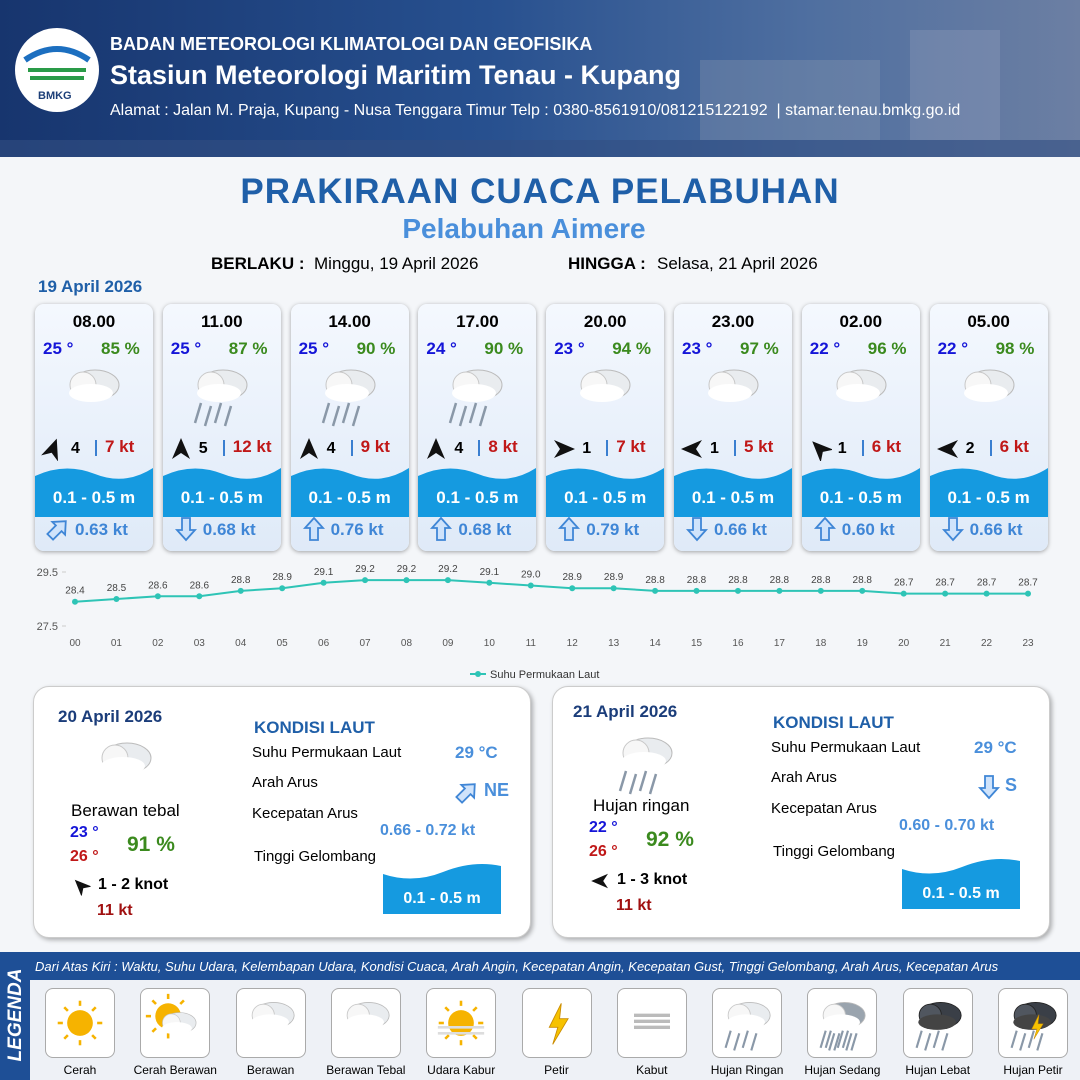  What do you see at coordinates (327, 752) in the screenshot?
I see `sst-label: Suhu Permukaan Laut` at bounding box center [327, 752].